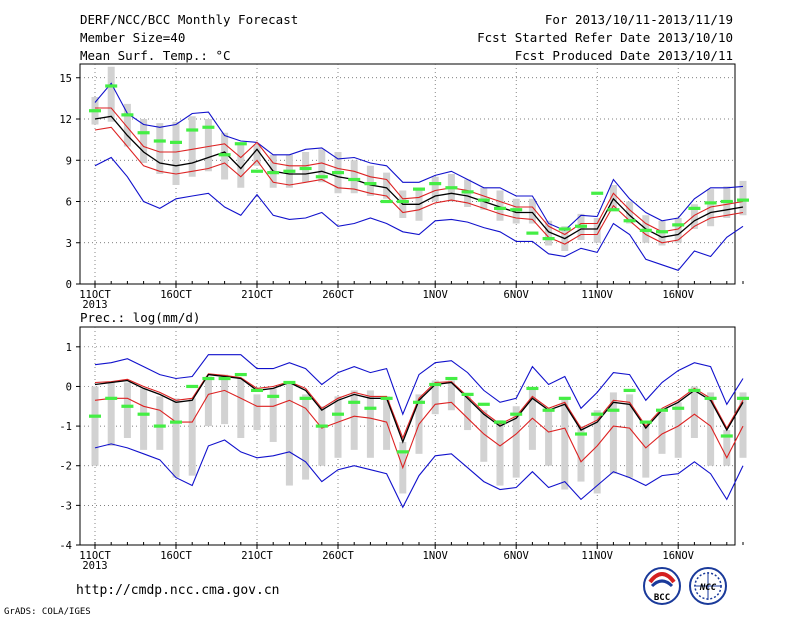 Image resolution: width=800 pixels, height=618 pixels. Describe the element at coordinates (69, 244) in the screenshot. I see `y-tick-label: 3` at that location.